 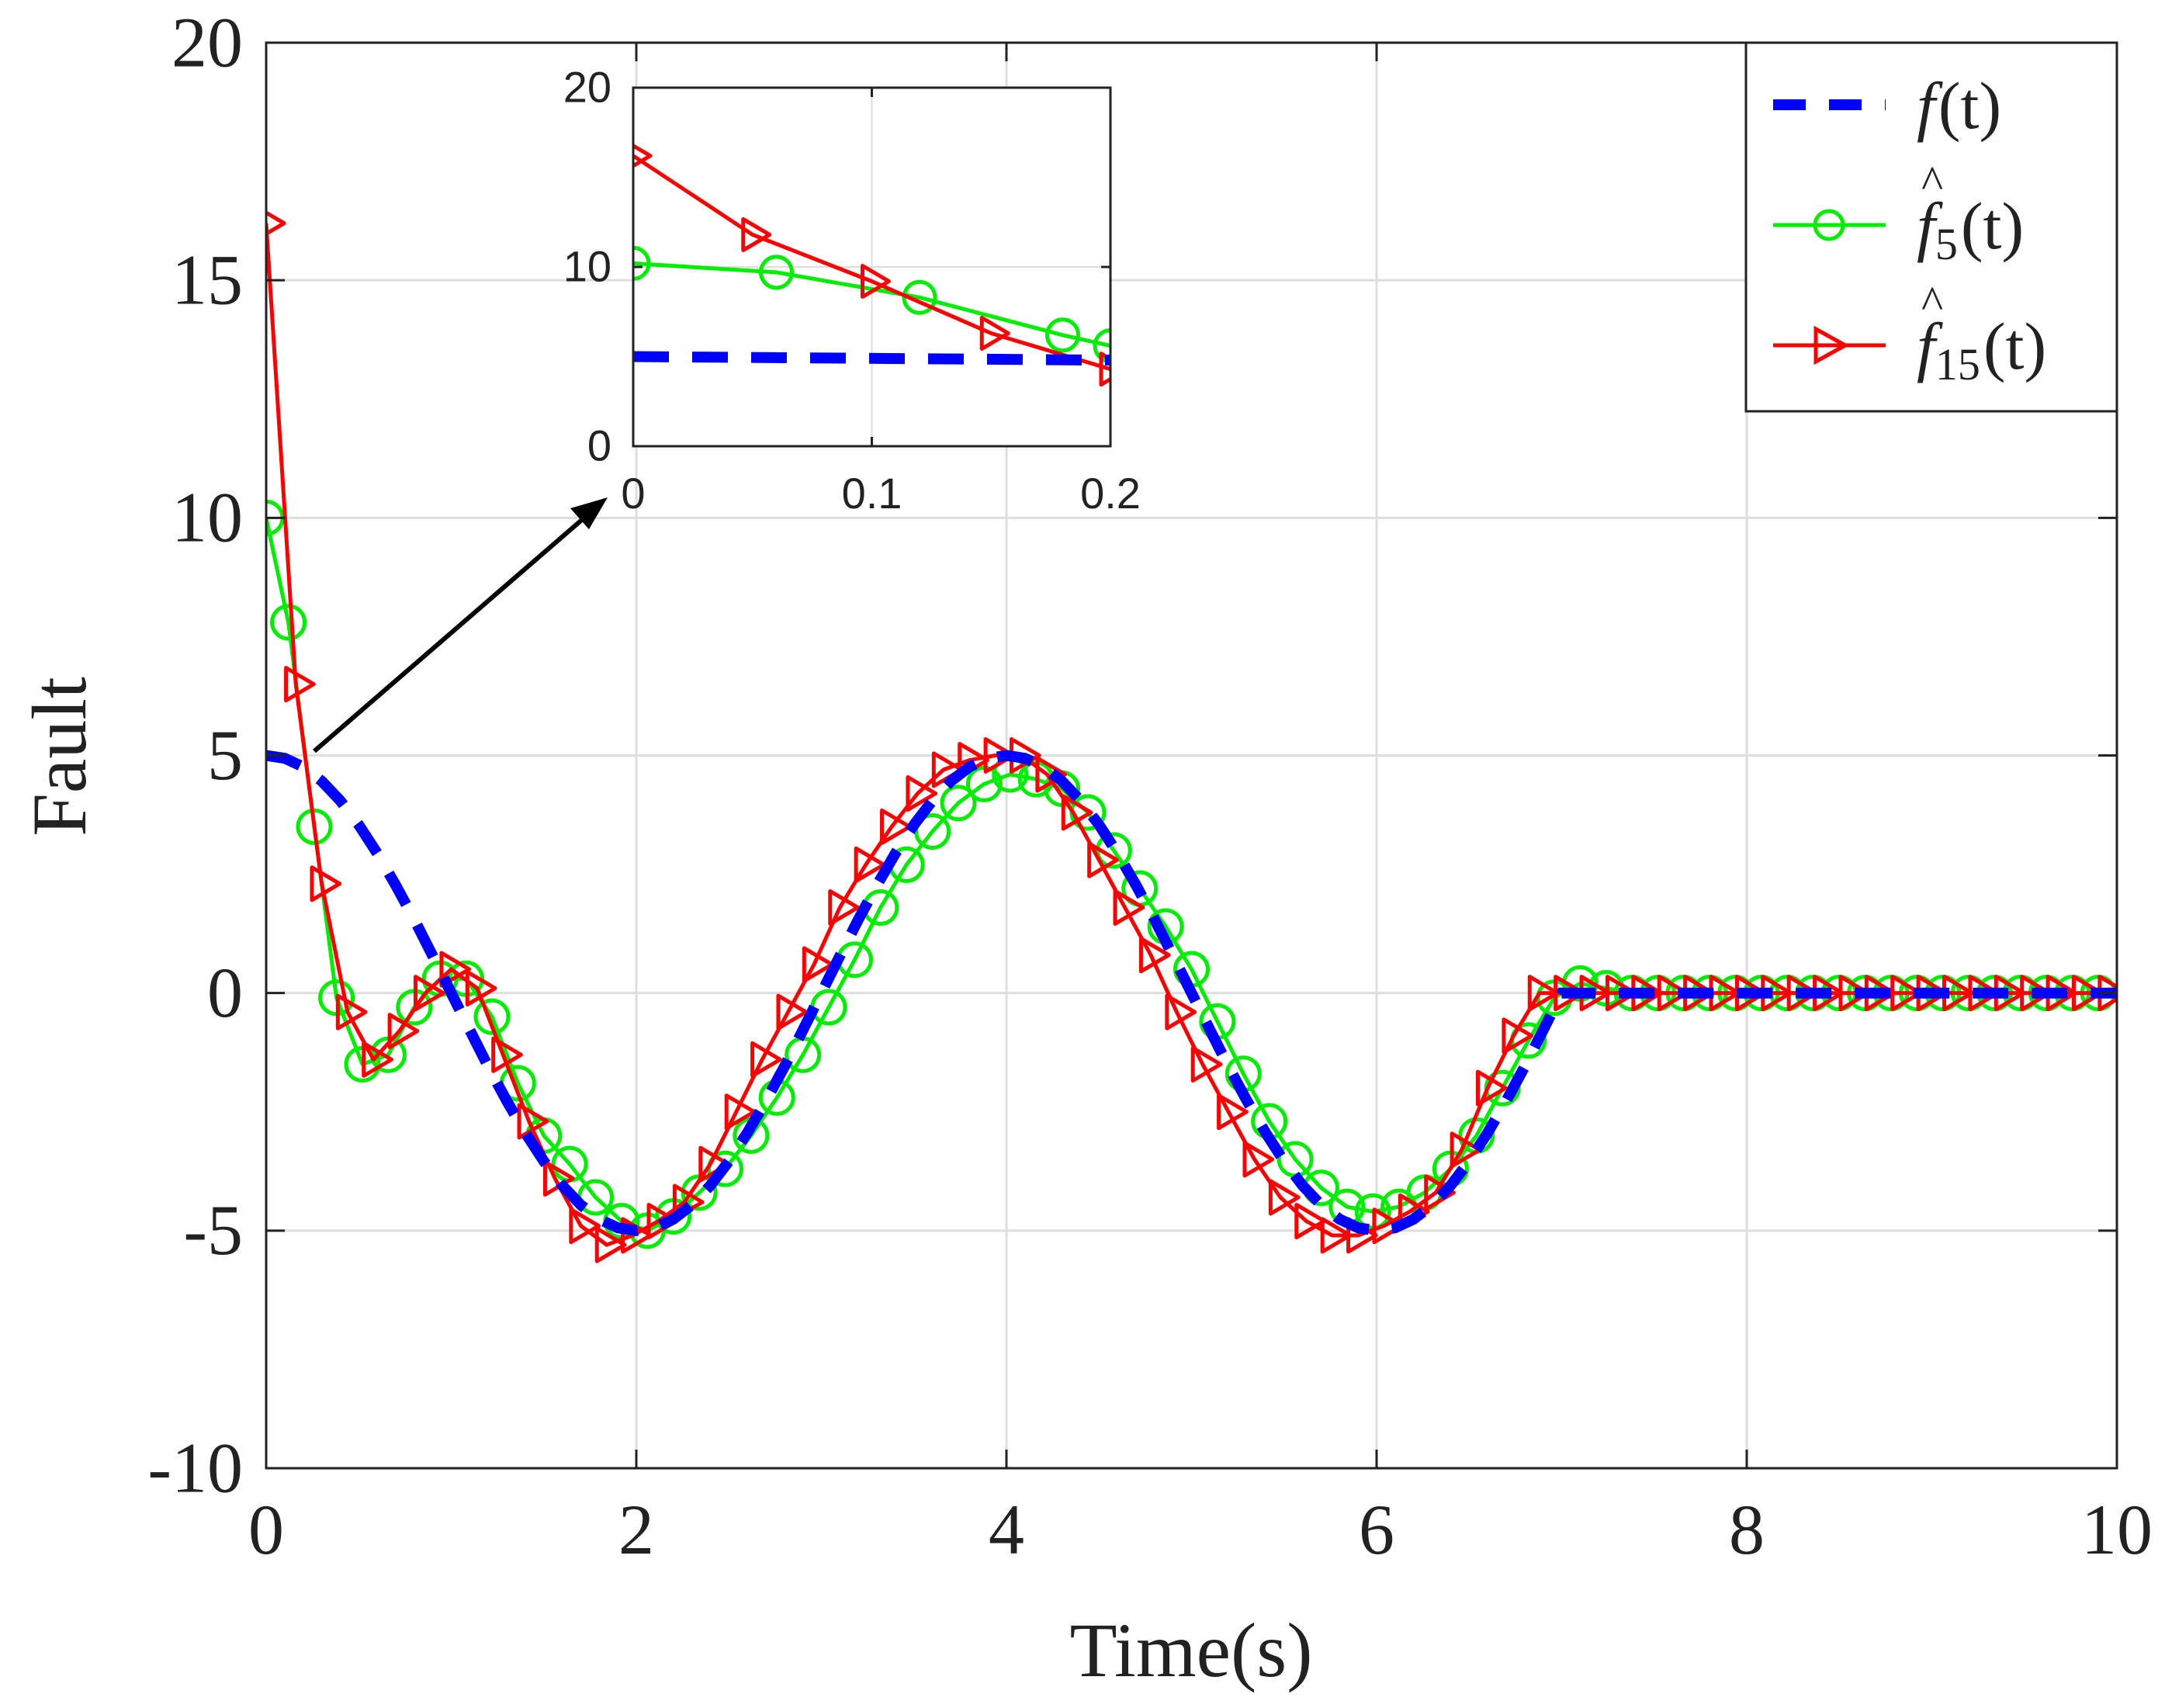 I want to click on inset-xtick-label-0: 0, so click(x=633, y=493).